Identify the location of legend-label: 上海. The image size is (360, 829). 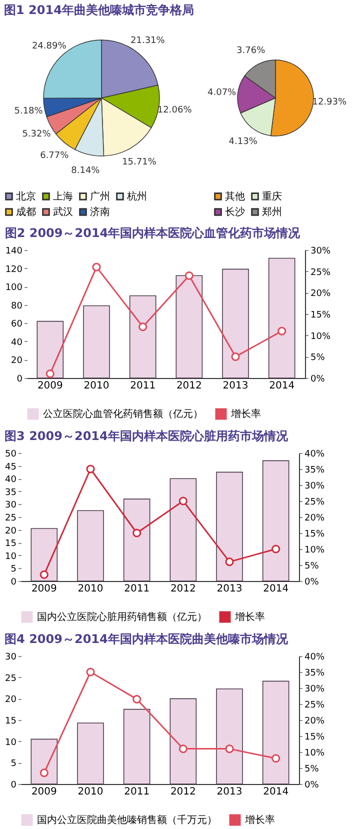
(63, 196).